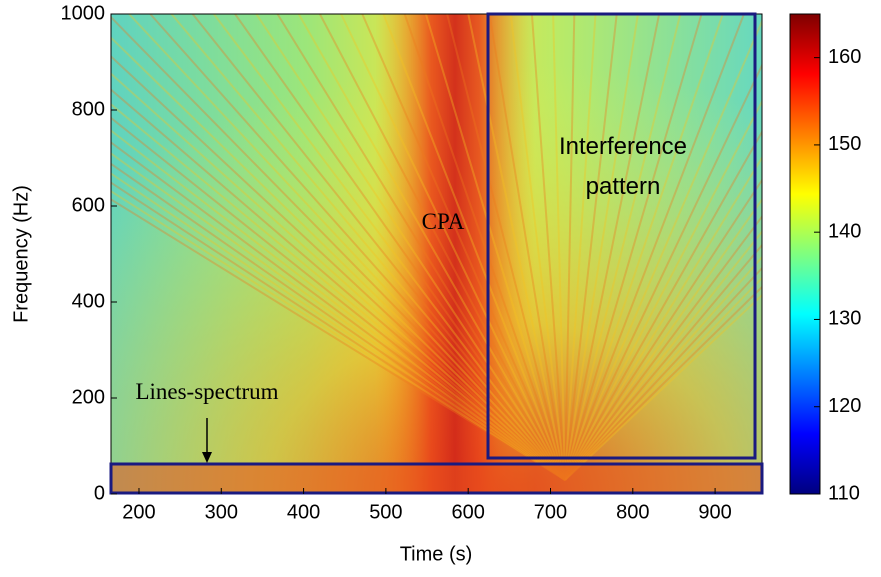 Image resolution: width=881 pixels, height=577 pixels. Describe the element at coordinates (844, 319) in the screenshot. I see `colorbar-tick-label: 130` at that location.